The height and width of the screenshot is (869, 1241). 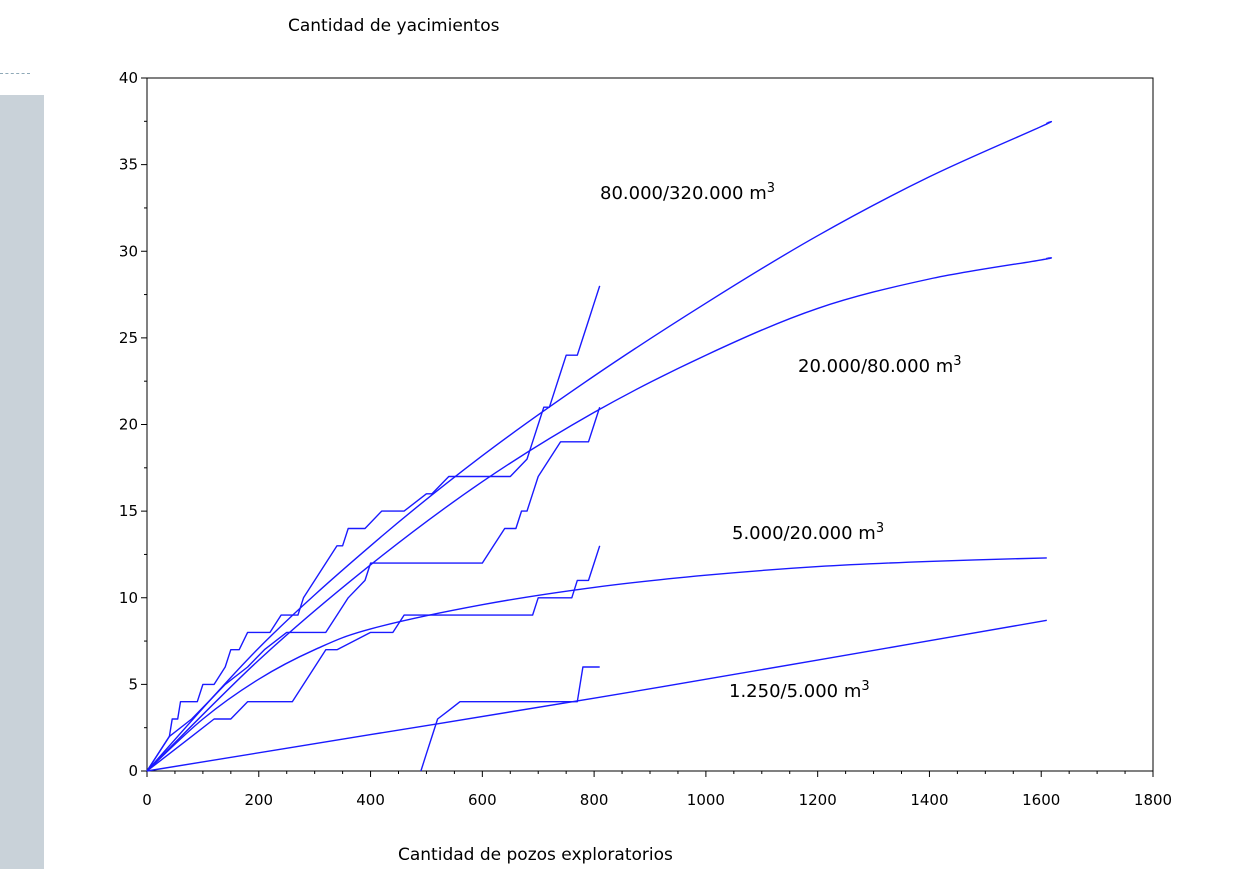 What do you see at coordinates (808, 532) in the screenshot?
I see `curve-label-5000: 5.000/20.000 m3` at bounding box center [808, 532].